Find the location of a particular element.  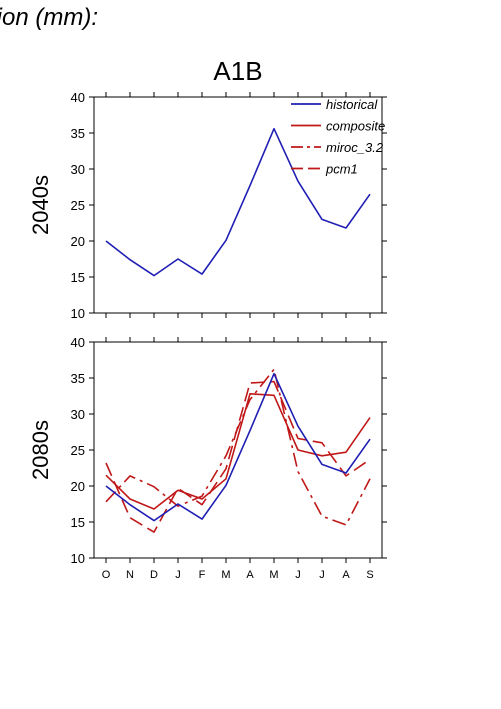

series-line-miroc_3.2 is located at coordinates (238, 447).